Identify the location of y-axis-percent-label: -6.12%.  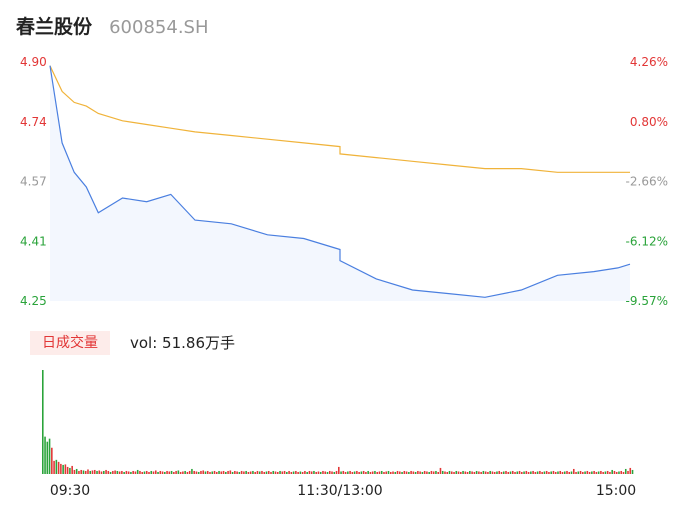
(647, 241).